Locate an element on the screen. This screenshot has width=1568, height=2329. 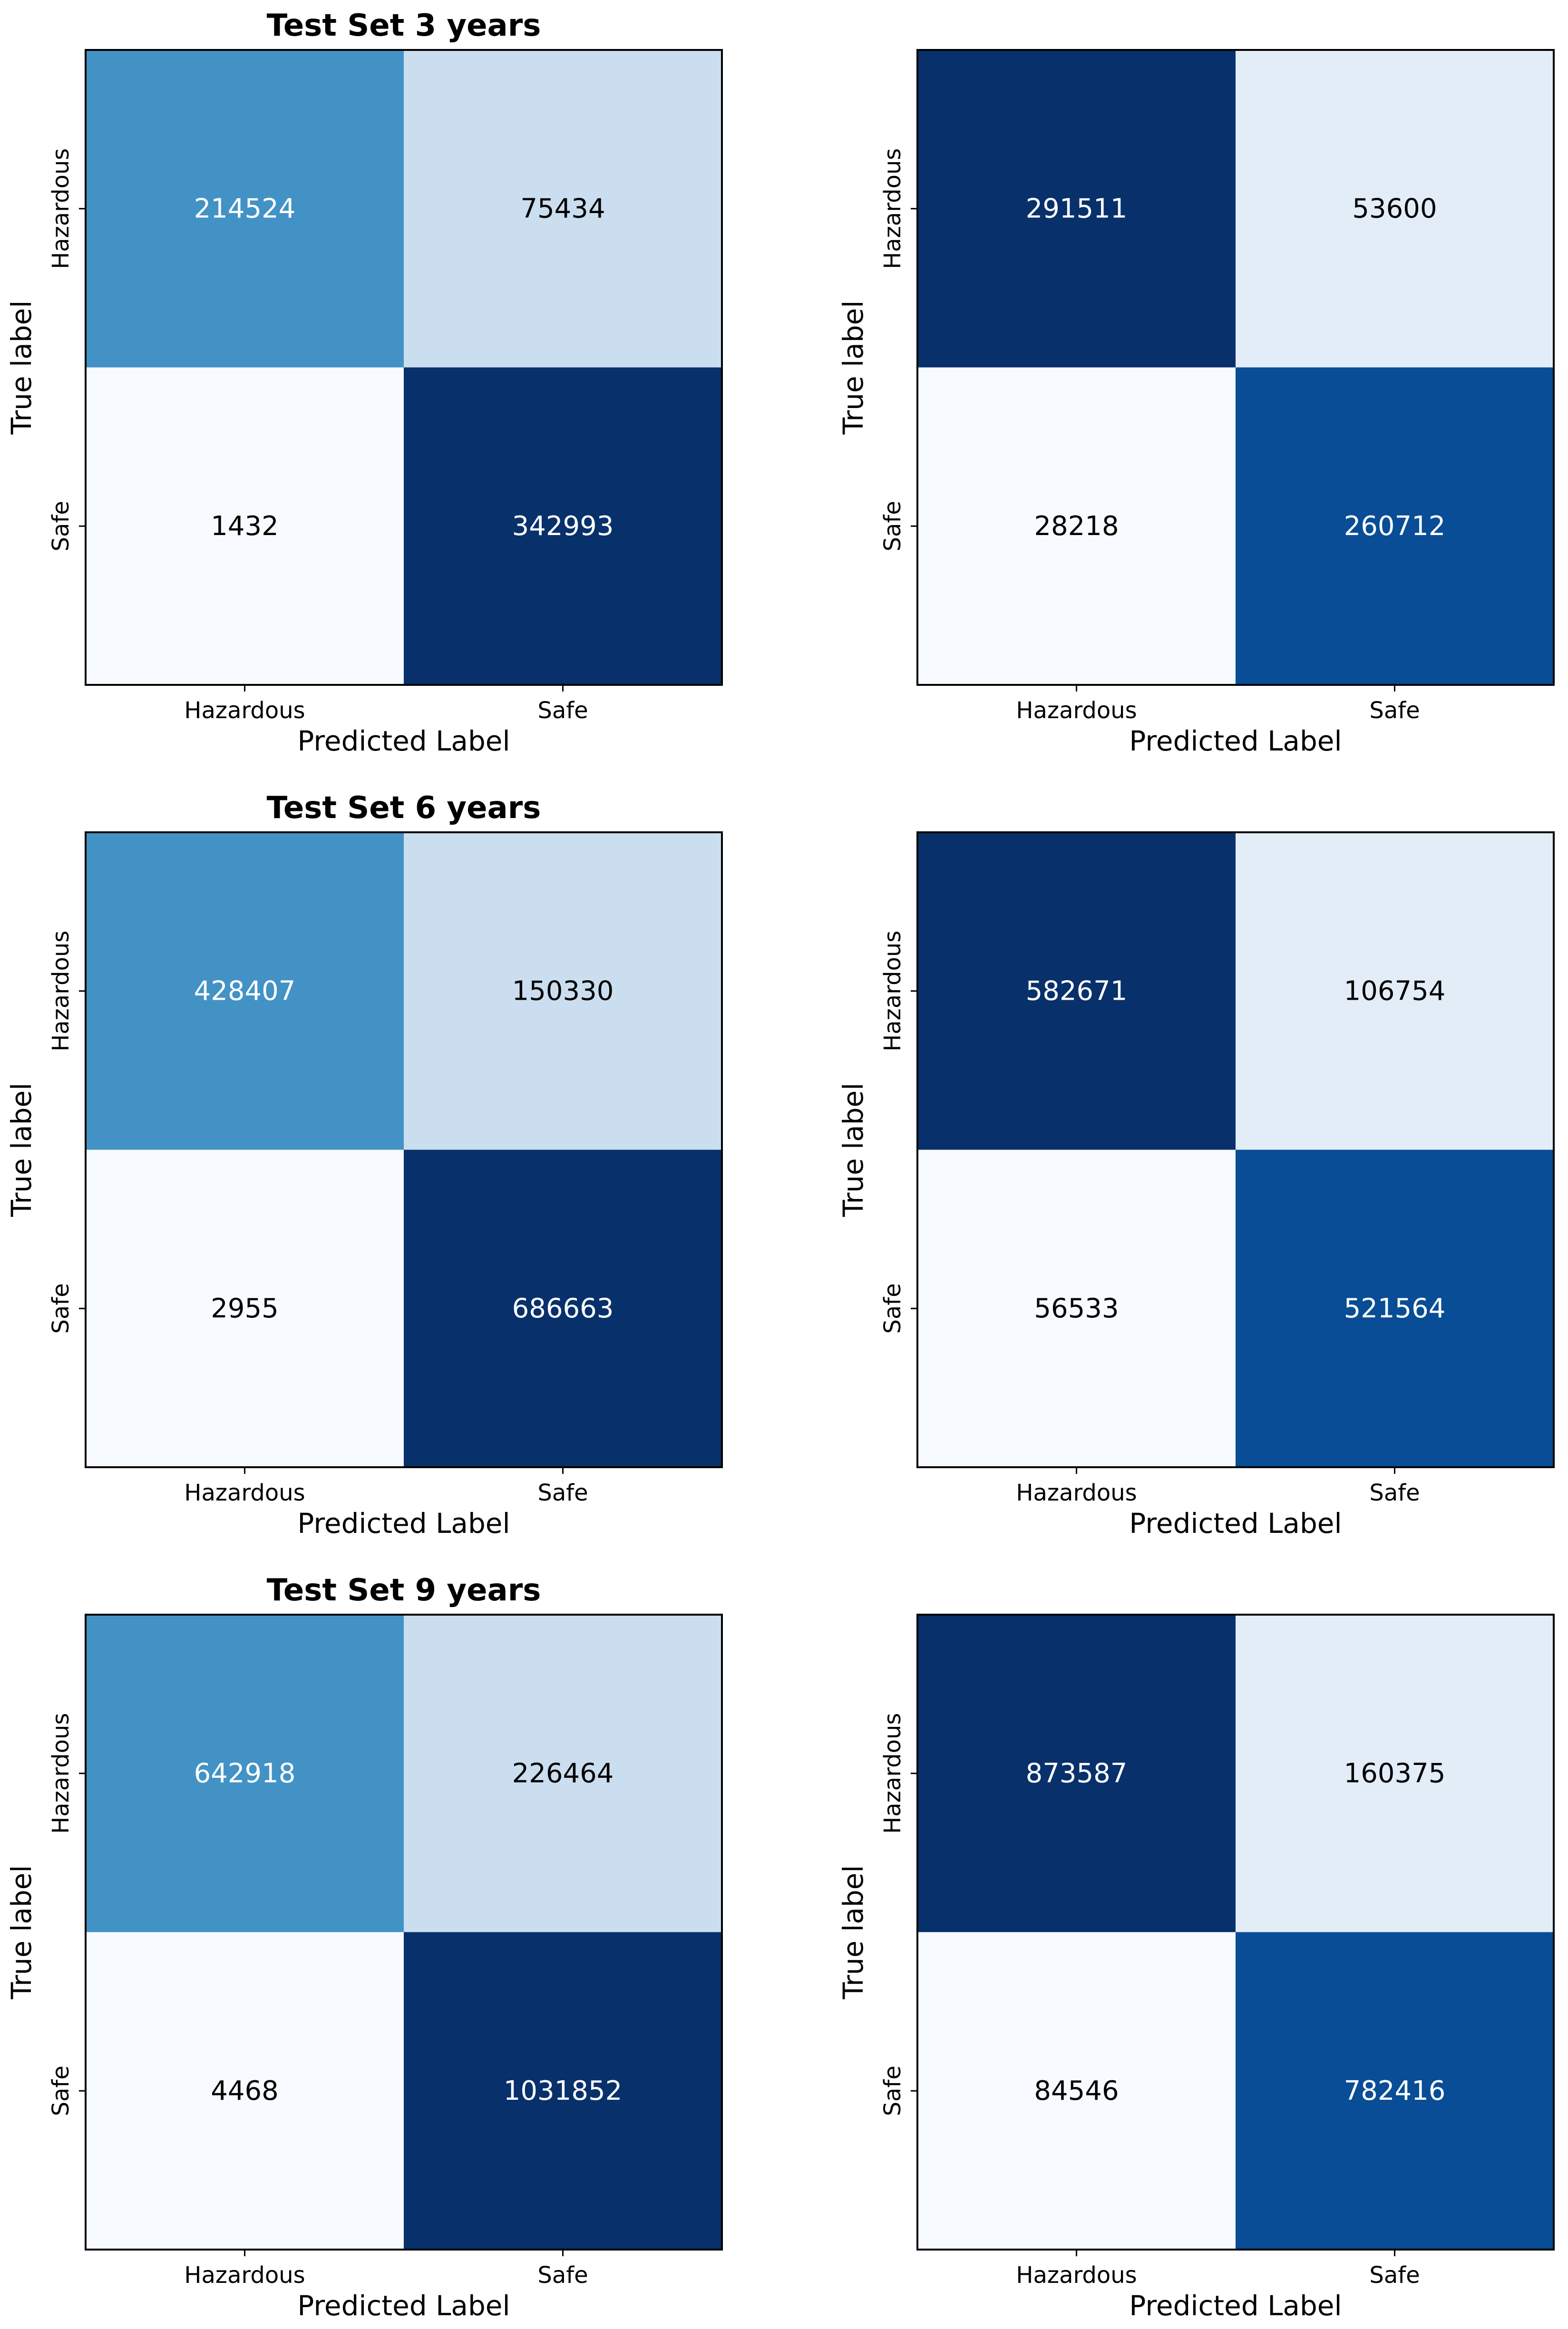
cell-value: 56533 is located at coordinates (1076, 1308).